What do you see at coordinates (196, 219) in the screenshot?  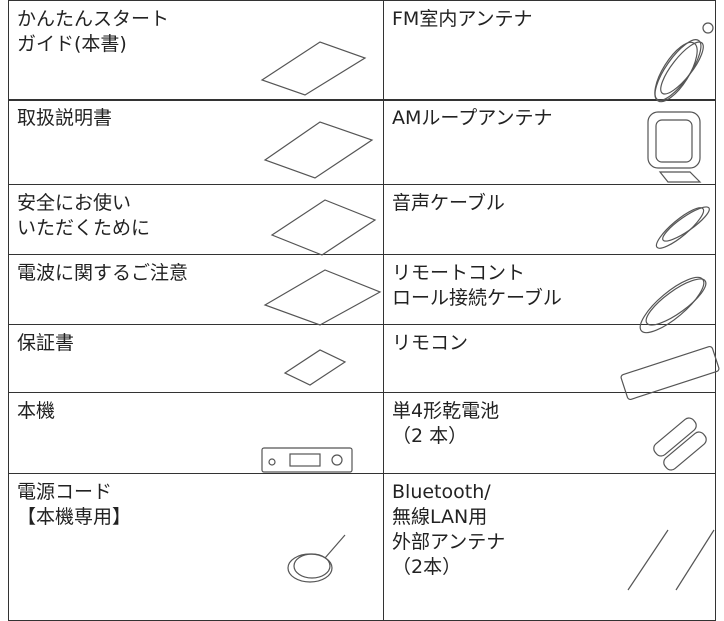 I see `table-cell: 安全にお使い いただくために` at bounding box center [196, 219].